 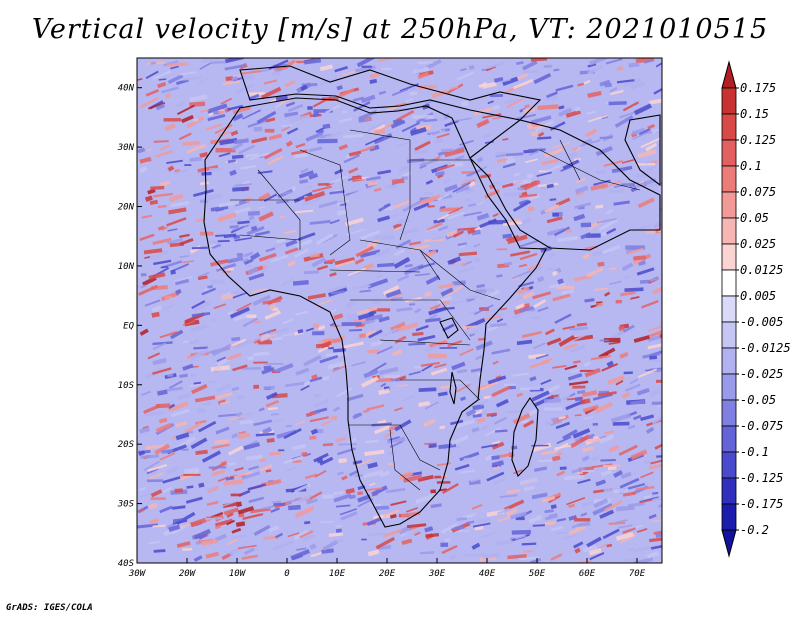 What do you see at coordinates (537, 574) in the screenshot?
I see `lon-tick-label: 50E` at bounding box center [537, 574].